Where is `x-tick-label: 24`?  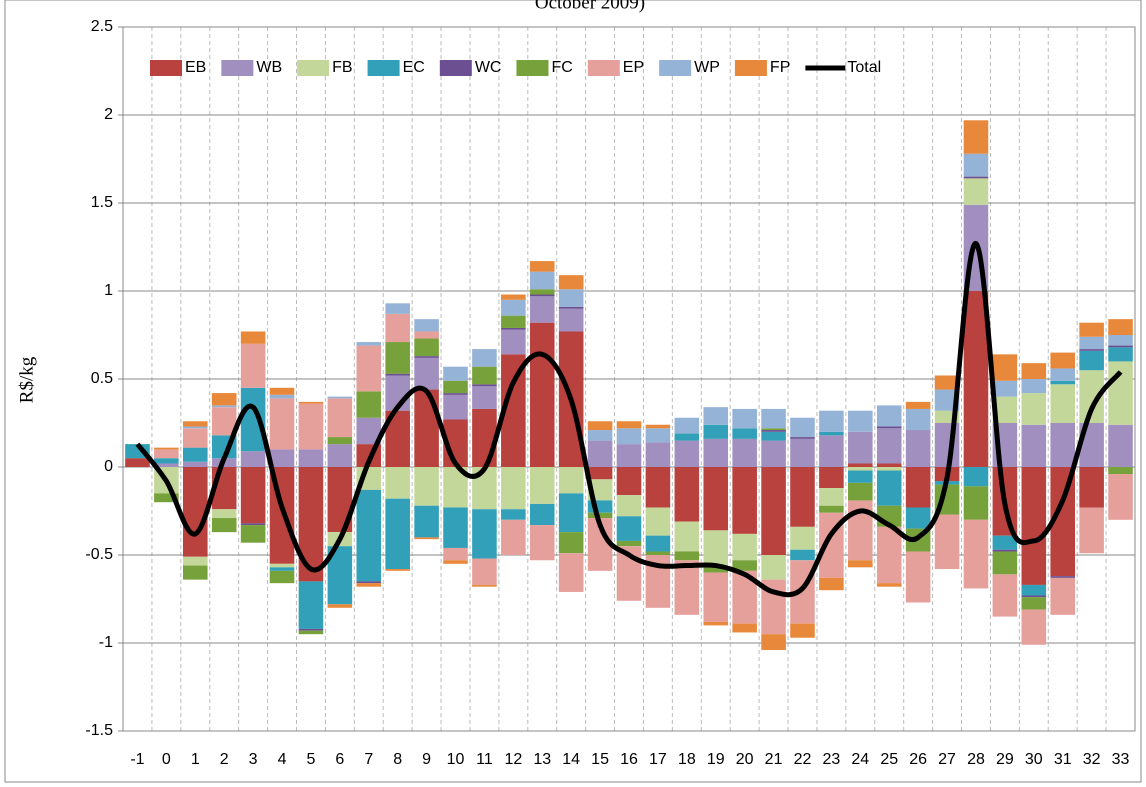 x-tick-label: 24 is located at coordinates (860, 759).